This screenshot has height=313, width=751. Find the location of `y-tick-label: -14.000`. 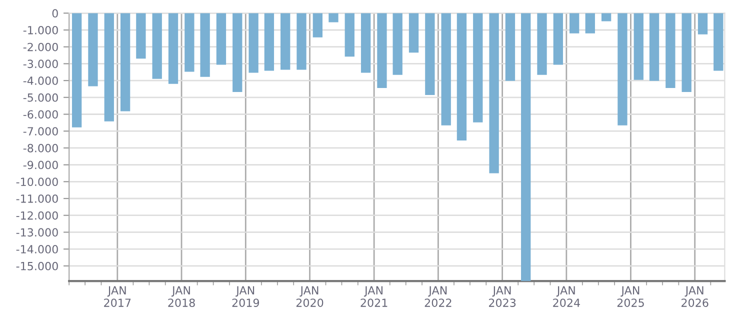

y-tick-label: -14.000 is located at coordinates (37, 249).